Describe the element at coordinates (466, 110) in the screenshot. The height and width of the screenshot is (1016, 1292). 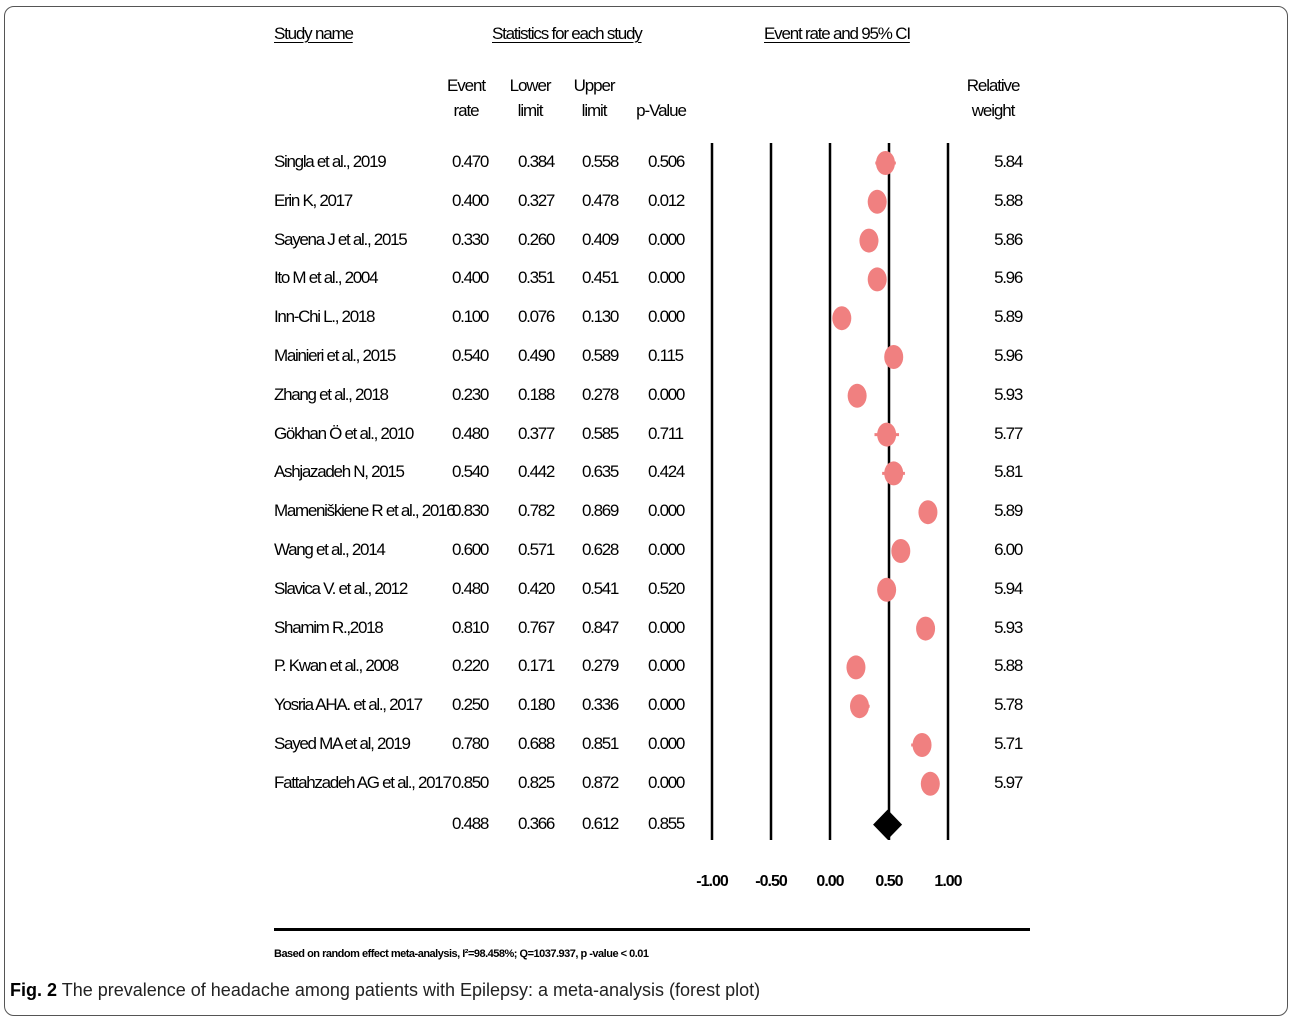
I see `col-event-rate-line2: rate` at that location.